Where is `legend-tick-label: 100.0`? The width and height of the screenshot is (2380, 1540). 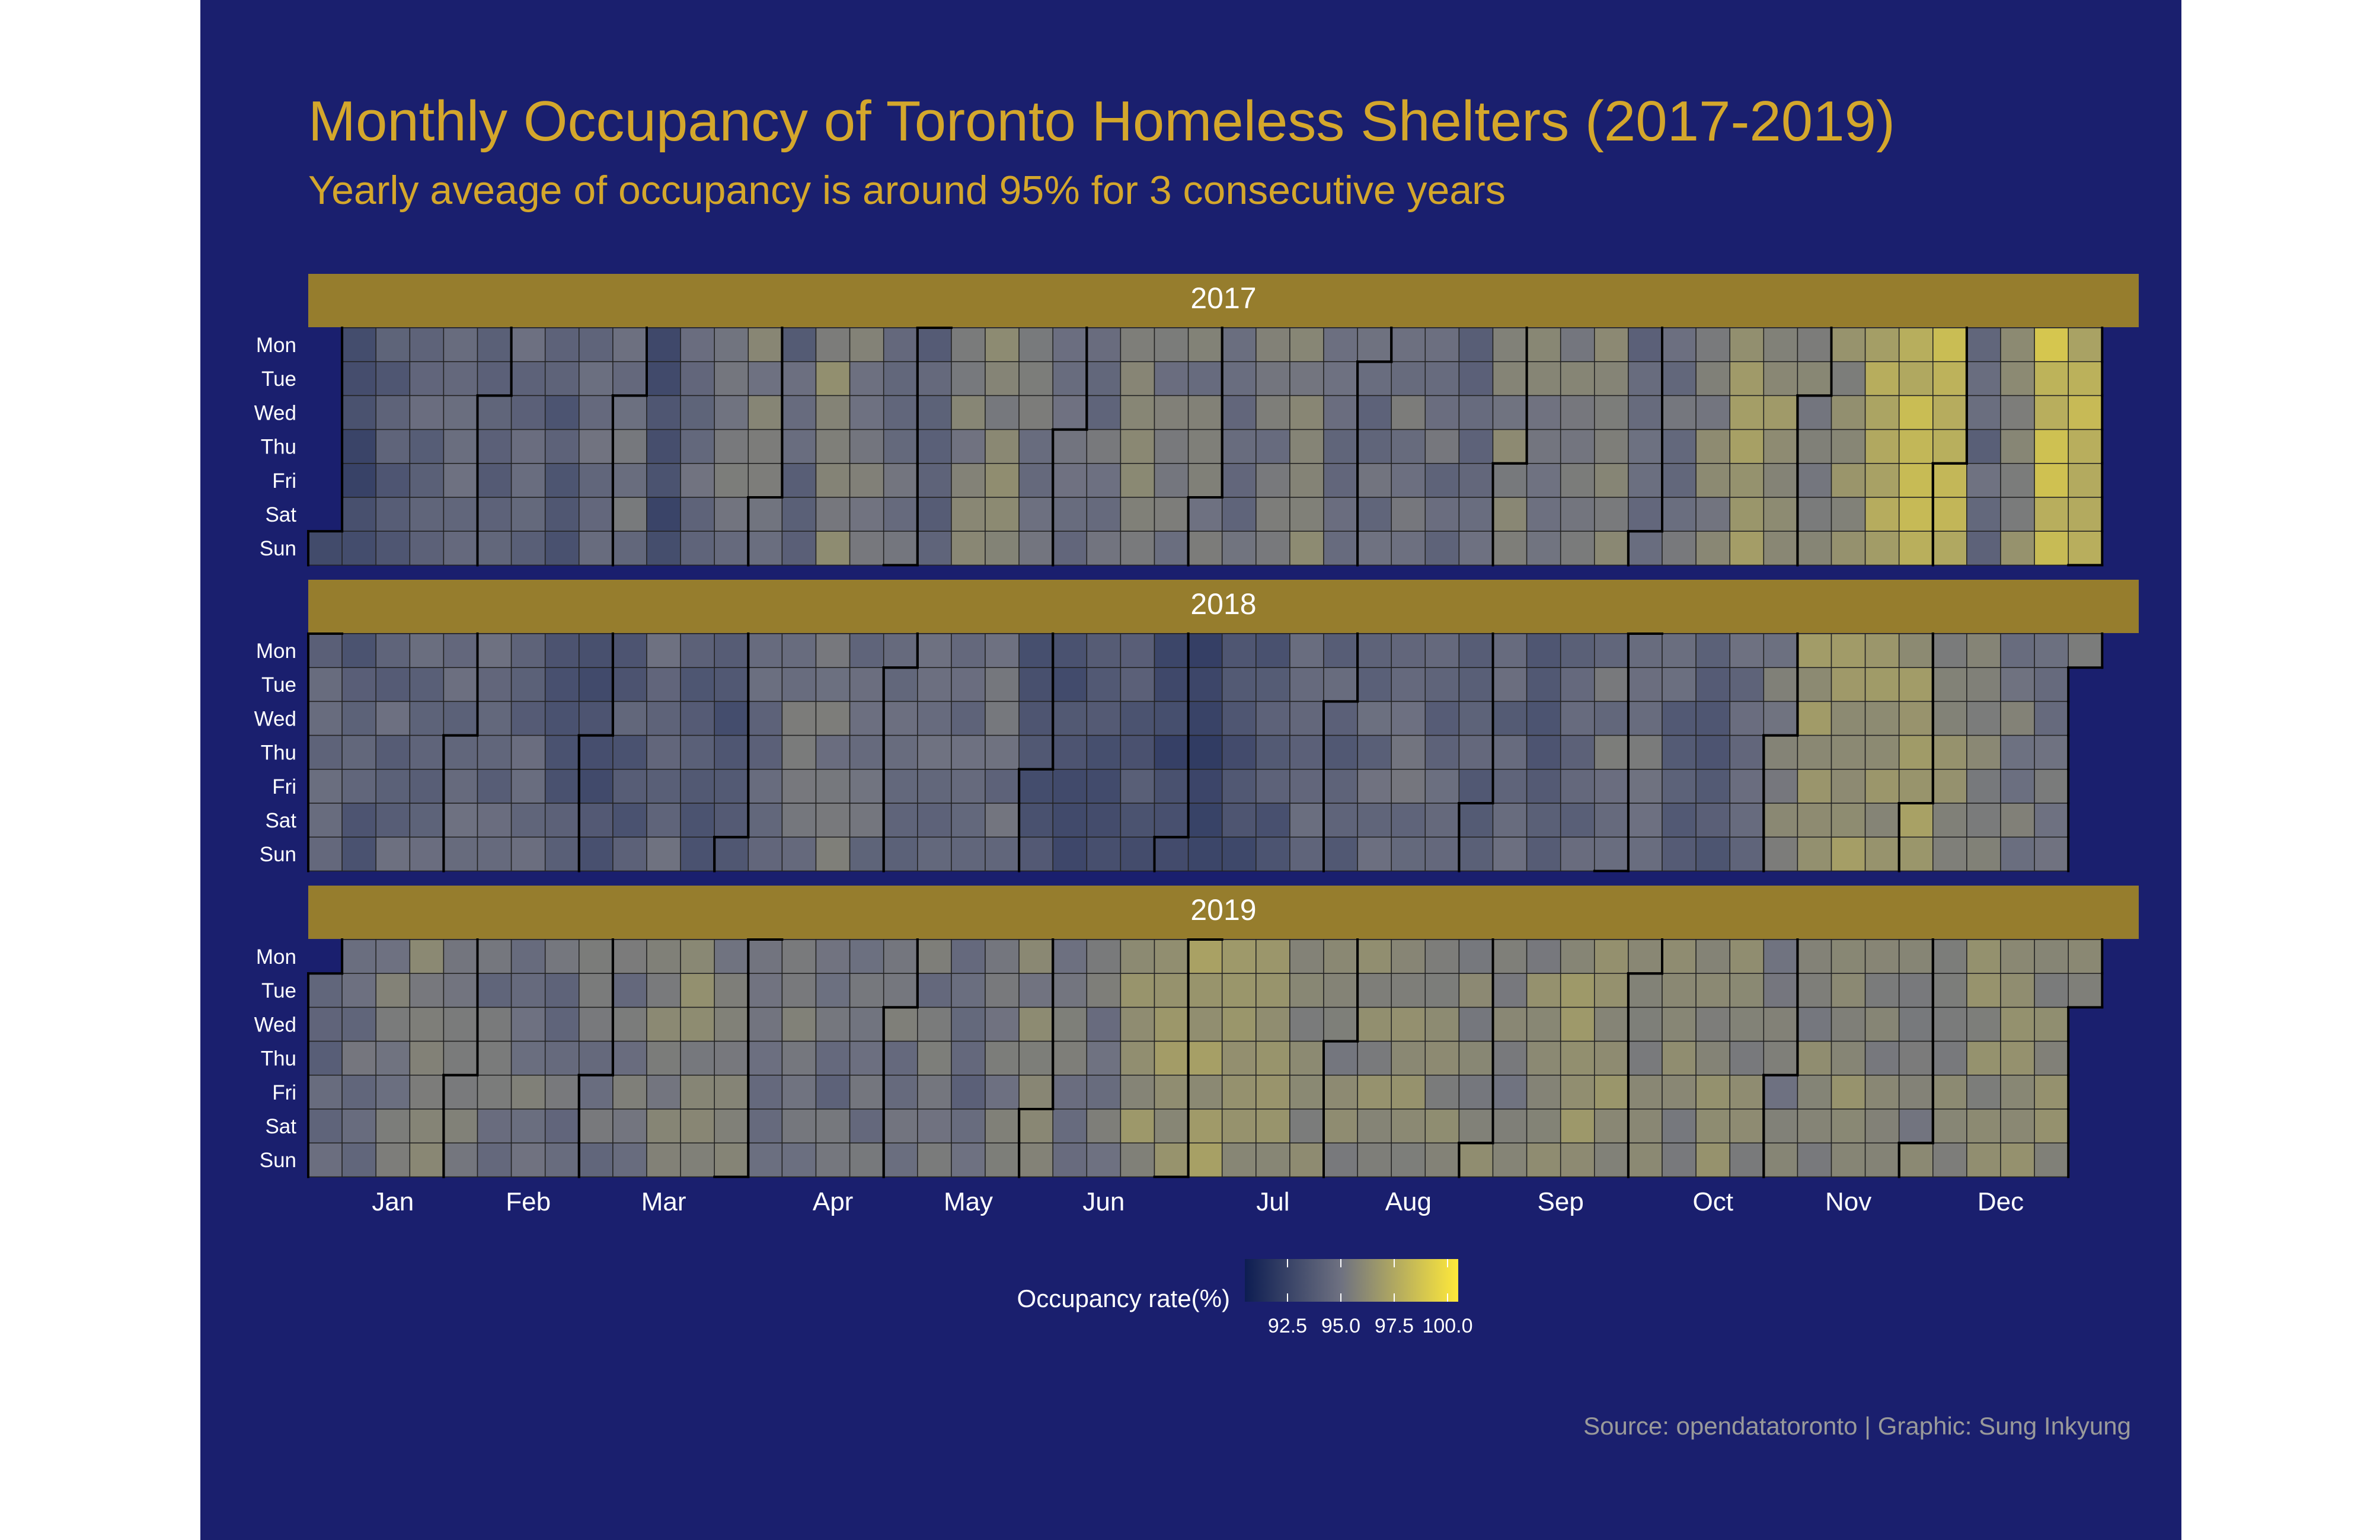
legend-tick-label: 100.0 is located at coordinates (1447, 1326).